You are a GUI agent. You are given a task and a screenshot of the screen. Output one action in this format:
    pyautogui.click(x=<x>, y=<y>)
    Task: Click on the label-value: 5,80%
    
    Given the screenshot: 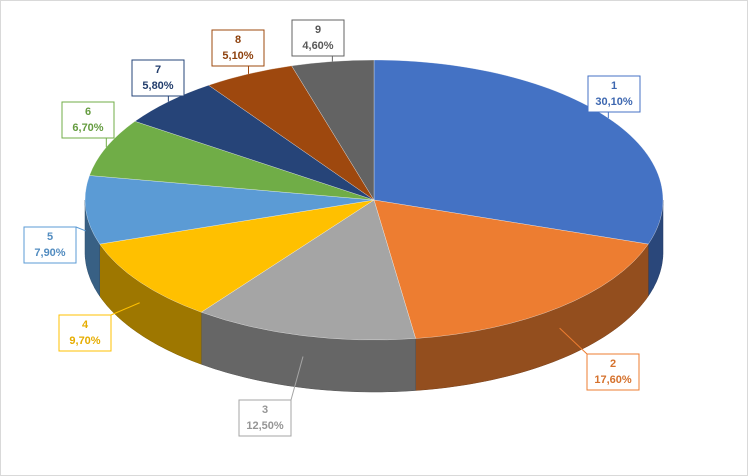 What is the action you would take?
    pyautogui.click(x=157, y=86)
    